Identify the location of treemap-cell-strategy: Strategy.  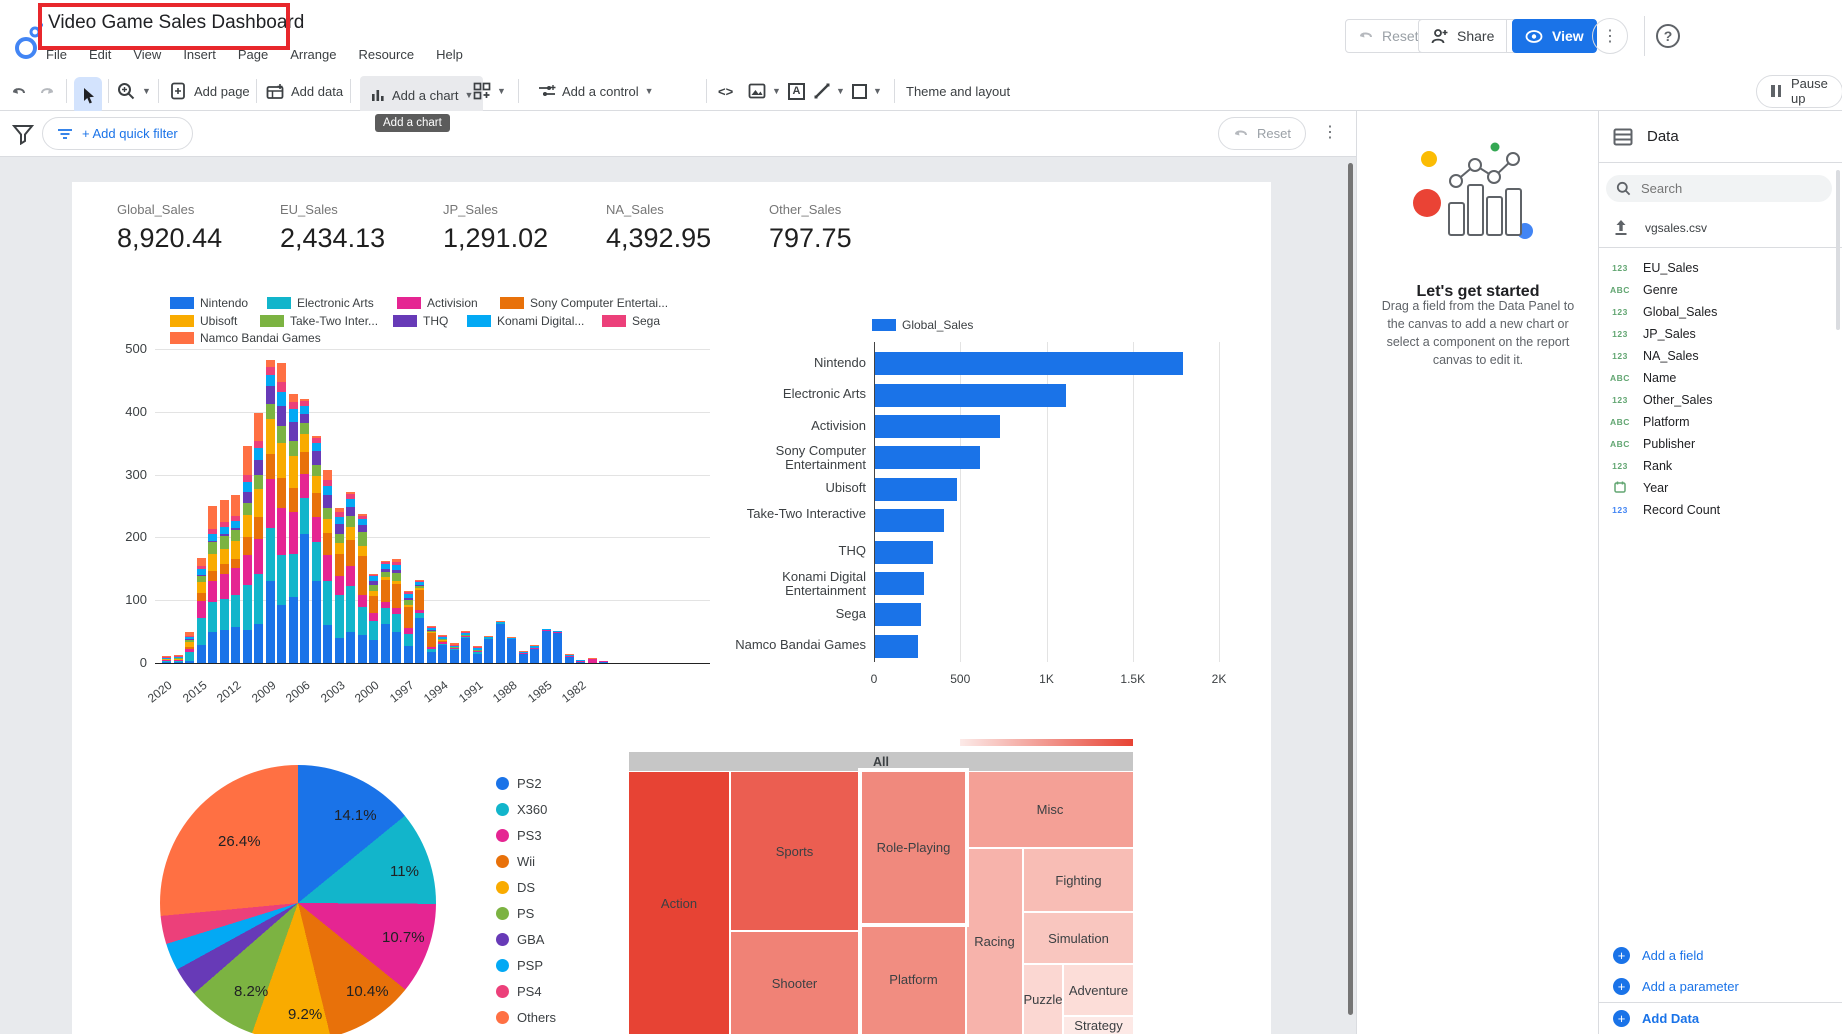
(1098, 1025).